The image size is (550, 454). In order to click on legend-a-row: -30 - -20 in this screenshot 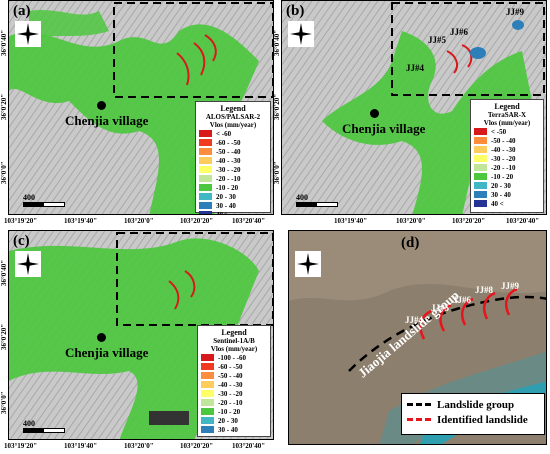, I will do `click(233, 169)`.